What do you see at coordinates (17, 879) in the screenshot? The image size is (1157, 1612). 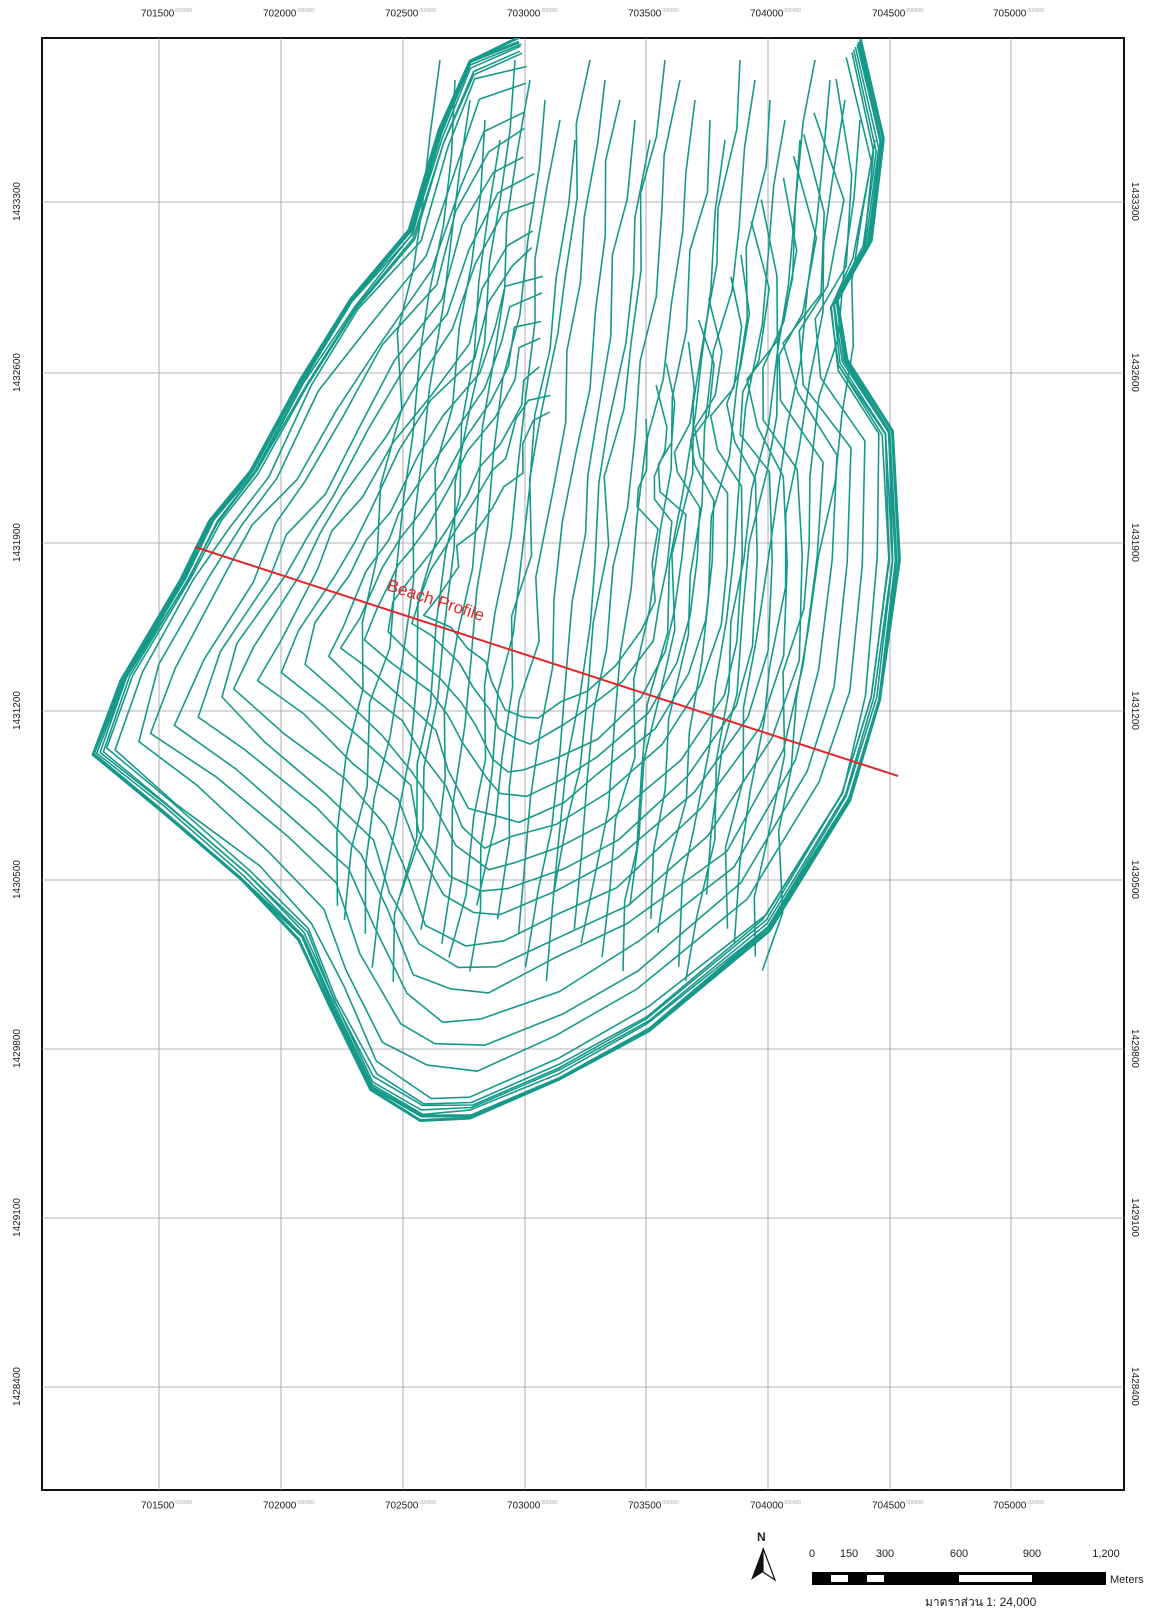 I see `y-tick-label-left: 1430500` at bounding box center [17, 879].